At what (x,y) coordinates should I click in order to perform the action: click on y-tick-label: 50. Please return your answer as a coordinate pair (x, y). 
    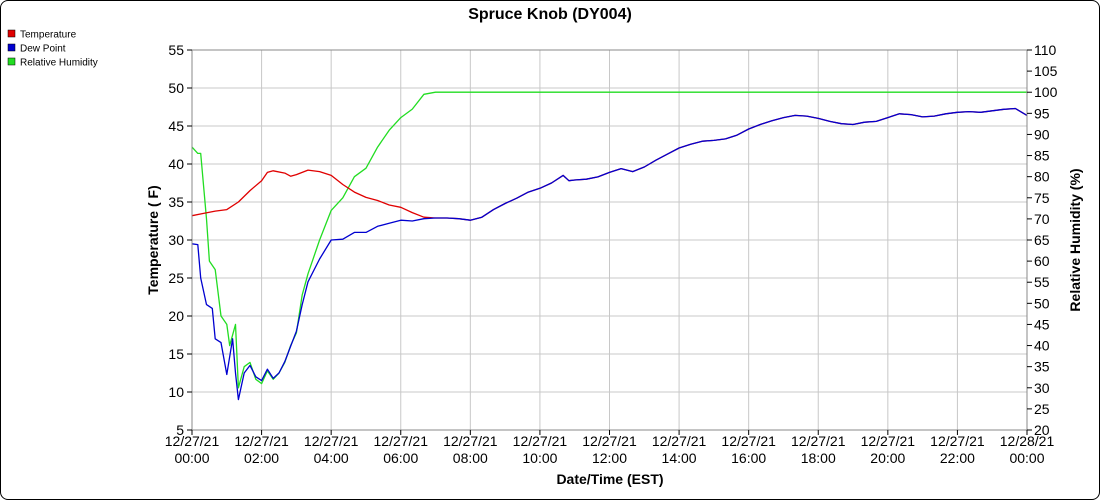
    Looking at the image, I should click on (176, 88).